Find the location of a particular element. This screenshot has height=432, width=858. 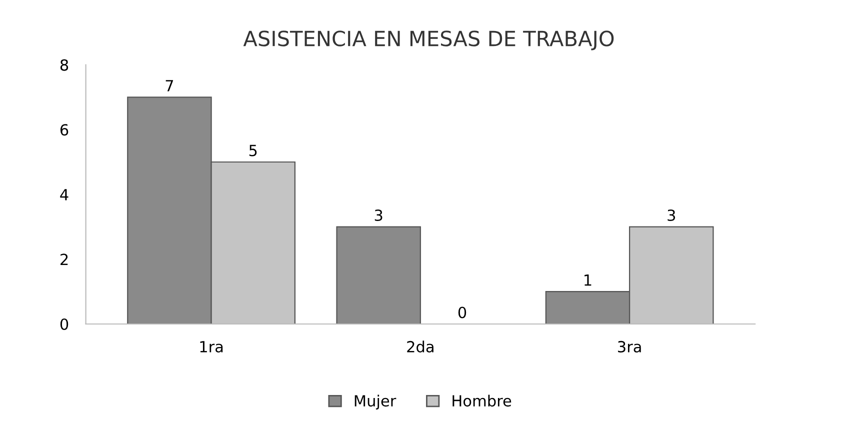

chart-title: ASISTENCIA EN MESAS DE TRABAJO is located at coordinates (428, 40).